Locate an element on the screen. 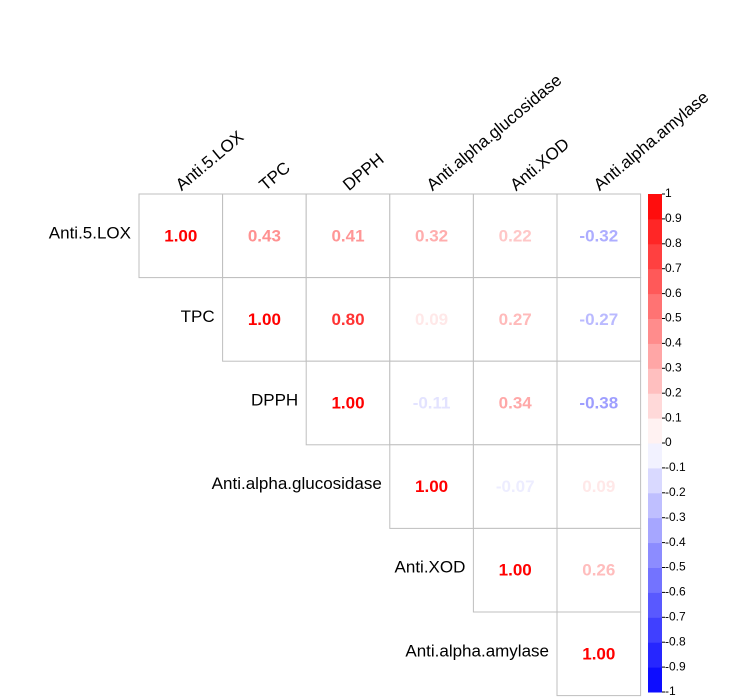 Image resolution: width=742 pixels, height=699 pixels. colorbar-tick-label: -0.5 is located at coordinates (675, 567).